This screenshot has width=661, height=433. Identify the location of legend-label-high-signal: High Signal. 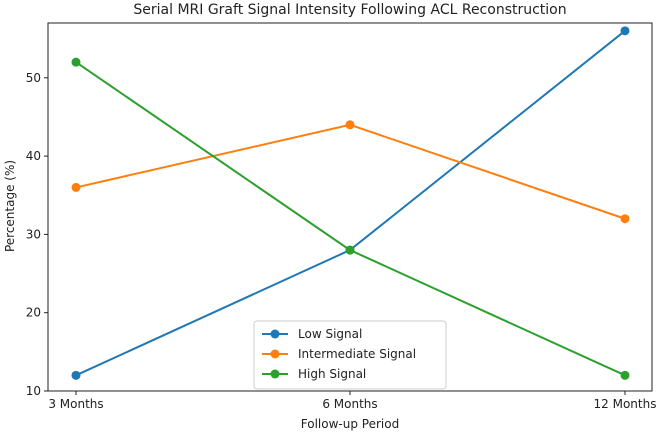
(332, 374).